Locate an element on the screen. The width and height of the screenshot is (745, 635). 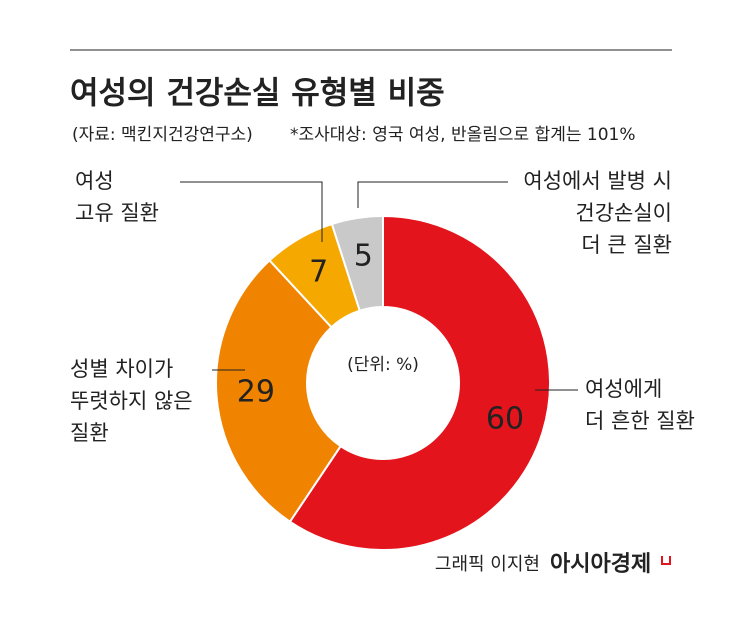
value-label: 60 is located at coordinates (505, 419).